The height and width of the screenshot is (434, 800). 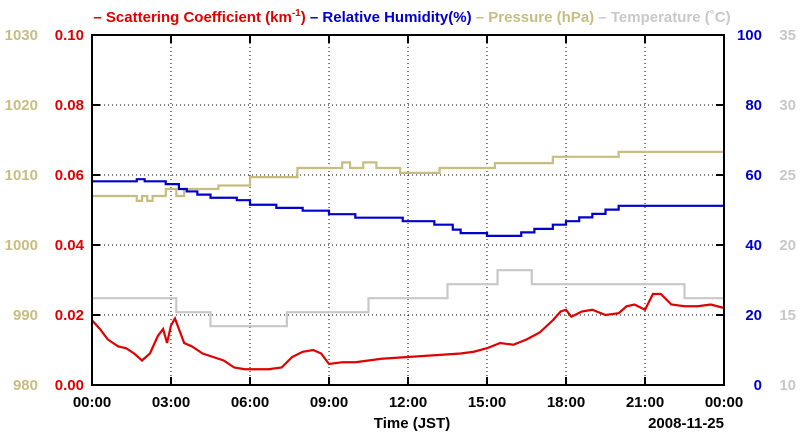 I want to click on x-tick-label: 15:00, so click(x=487, y=402).